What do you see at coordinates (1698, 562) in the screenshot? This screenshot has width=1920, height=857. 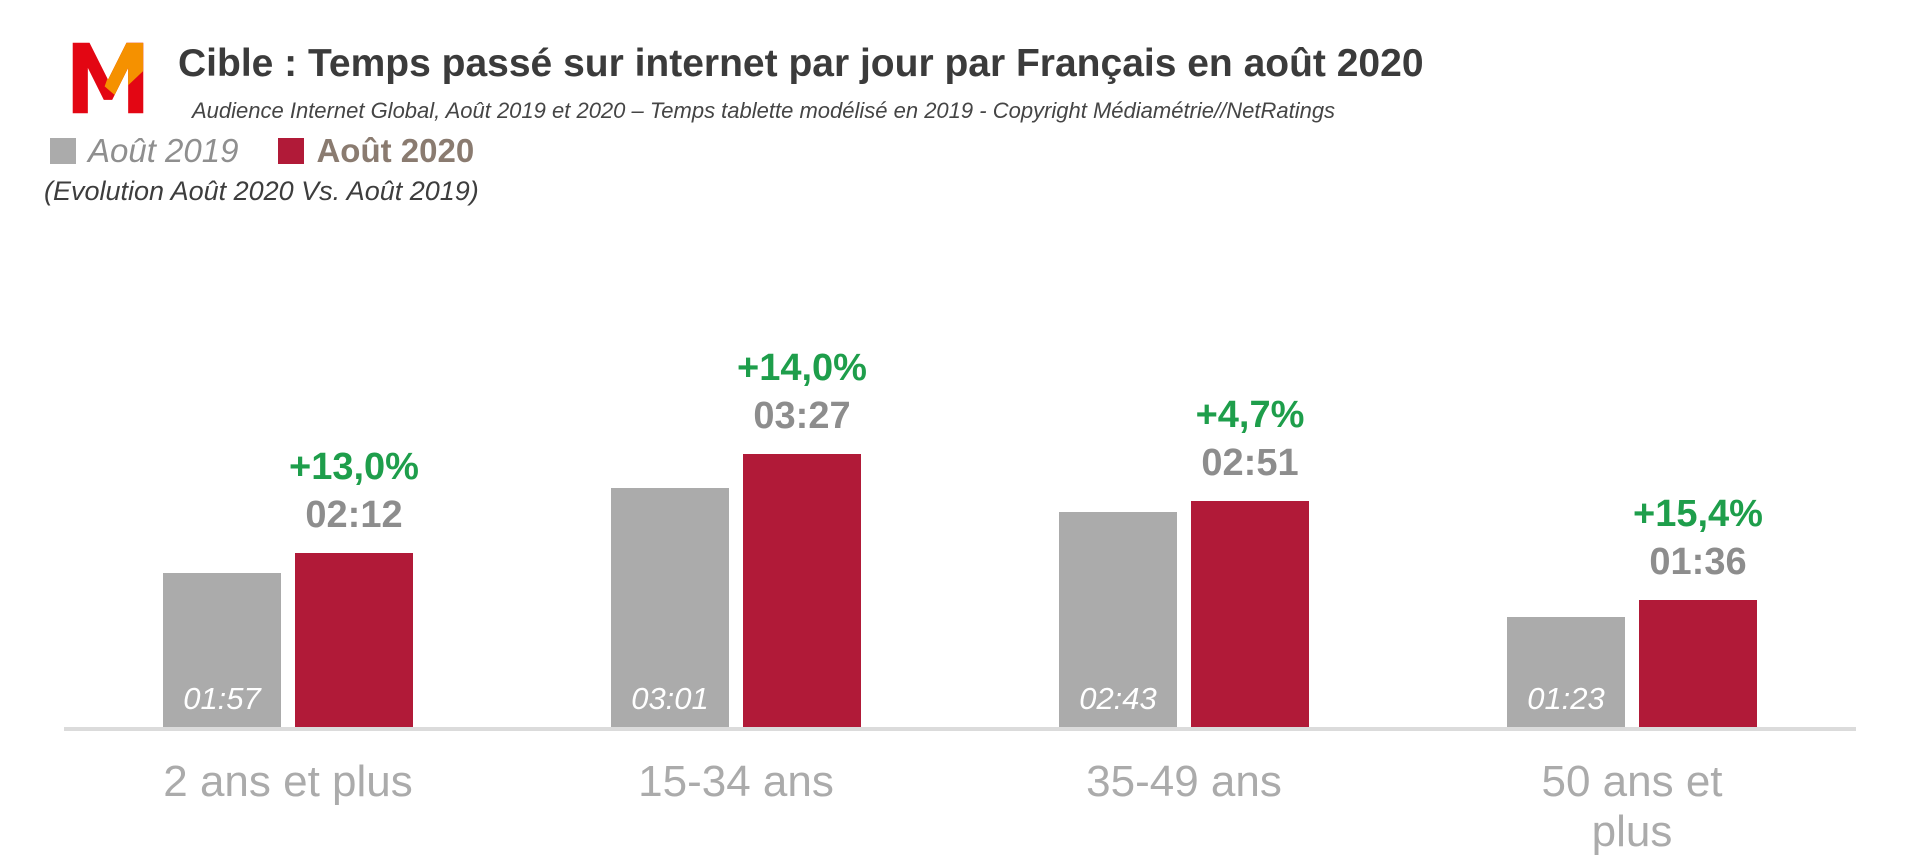 I see `value-label-2020: 01:36` at bounding box center [1698, 562].